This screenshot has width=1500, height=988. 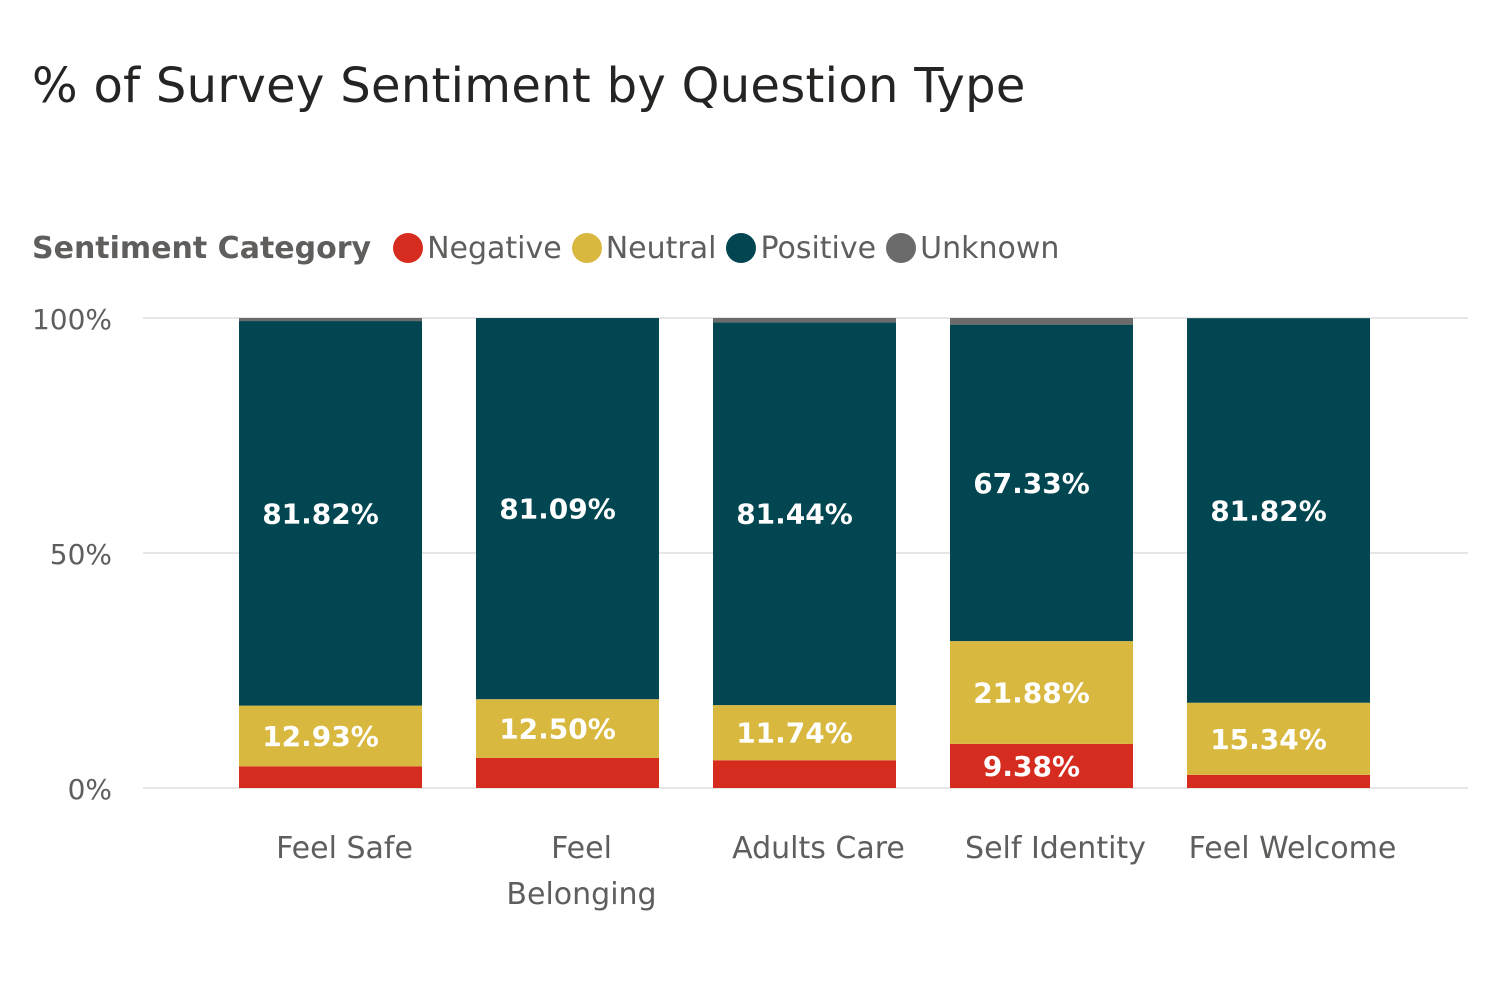 I want to click on data-label-neutral: 21.88%, so click(x=1031, y=692).